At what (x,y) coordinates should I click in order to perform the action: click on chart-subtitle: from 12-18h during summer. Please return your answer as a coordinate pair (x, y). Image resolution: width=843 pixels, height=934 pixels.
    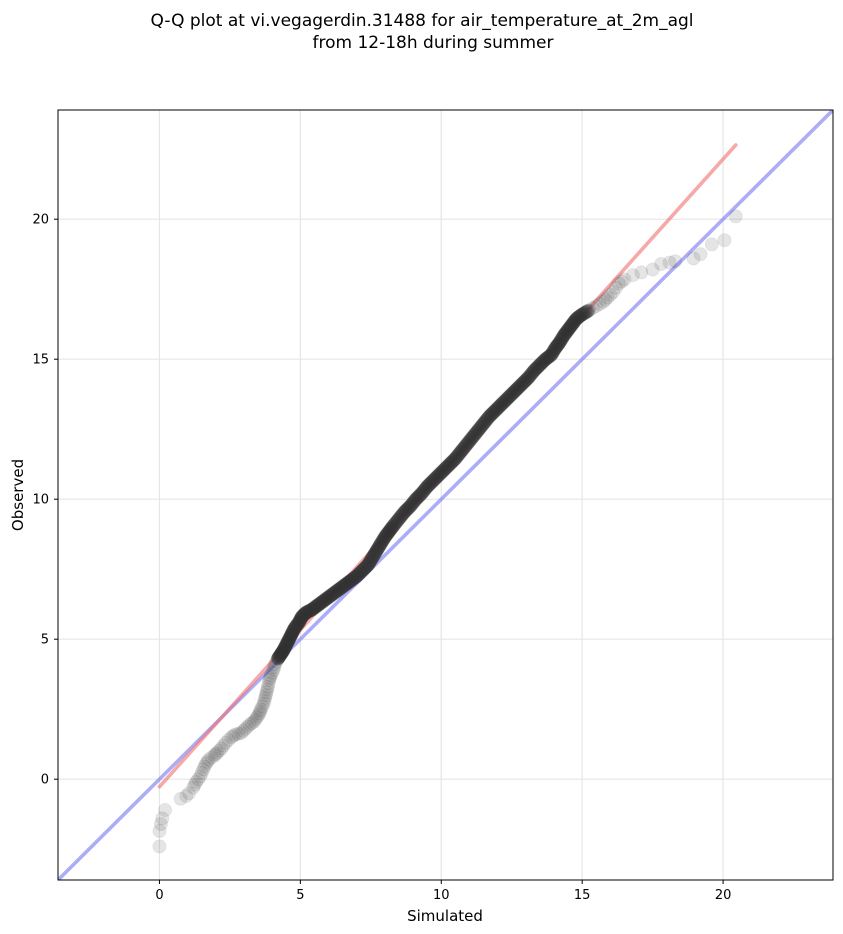
    Looking at the image, I should click on (433, 43).